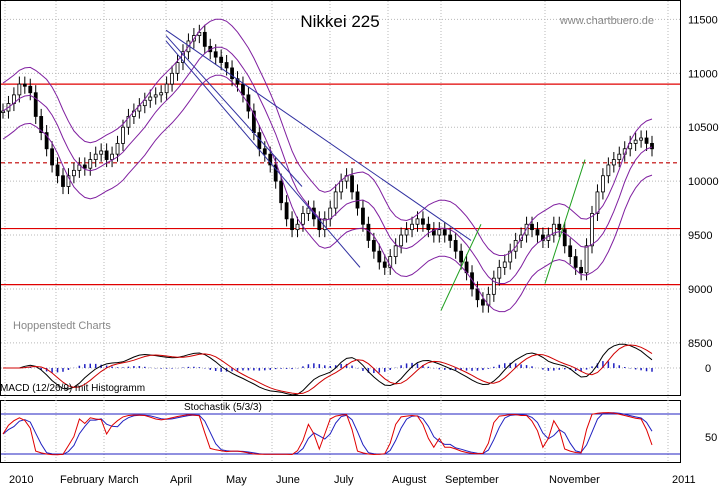 The image size is (723, 486). What do you see at coordinates (181, 480) in the screenshot?
I see `x-tick-label: April` at bounding box center [181, 480].